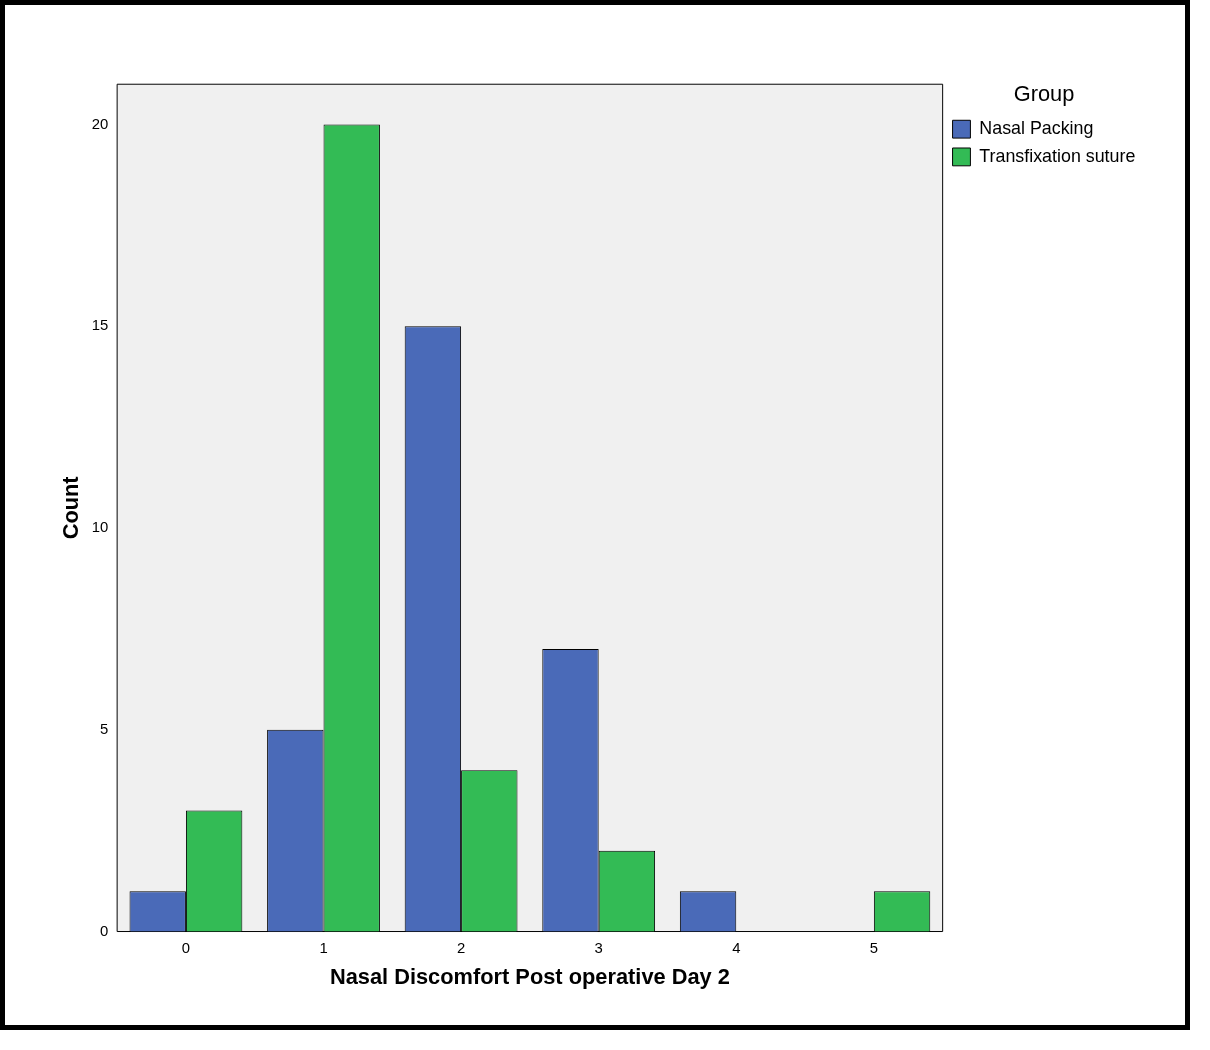 This screenshot has height=1050, width=1210. I want to click on x-axis-title: Nasal Discomfort Post operative Day 2, so click(529, 977).